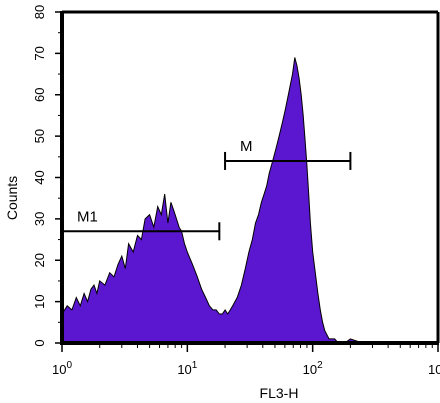 This screenshot has width=440, height=403. What do you see at coordinates (39, 219) in the screenshot?
I see `y-tick-label: 30` at bounding box center [39, 219].